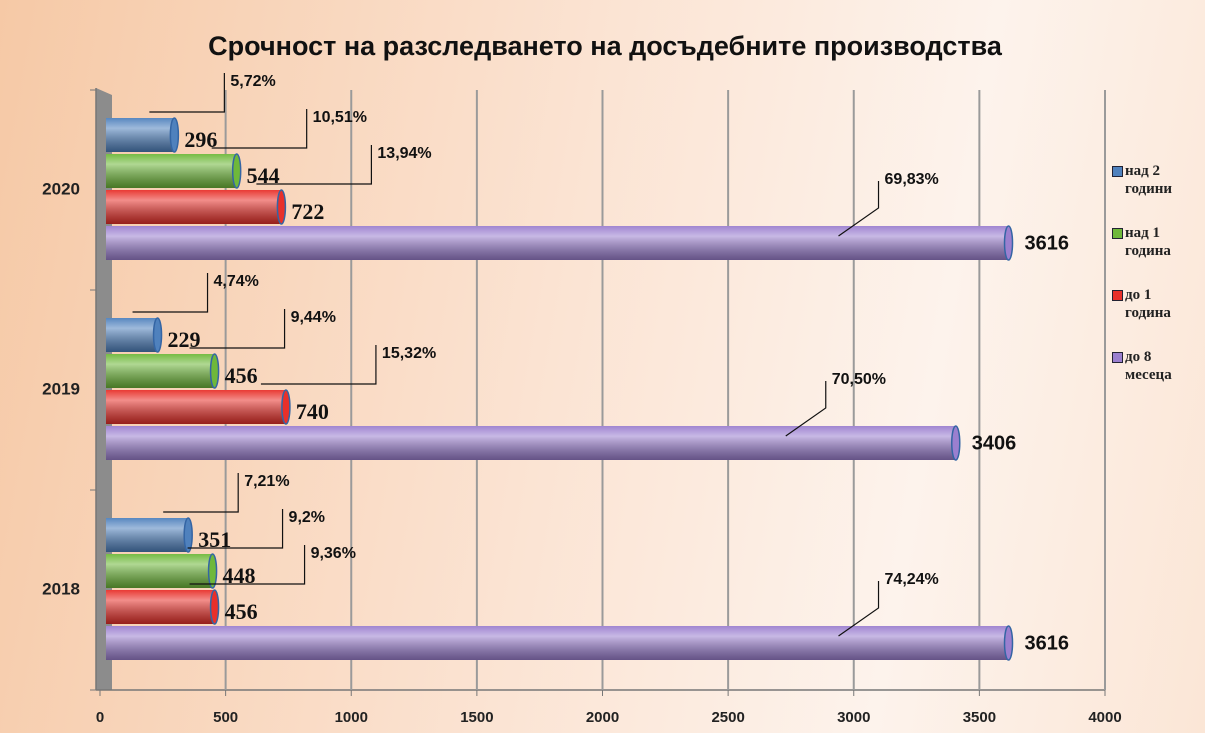 The width and height of the screenshot is (1205, 733). Describe the element at coordinates (1148, 304) in the screenshot. I see `legend-label: до 1 година` at that location.